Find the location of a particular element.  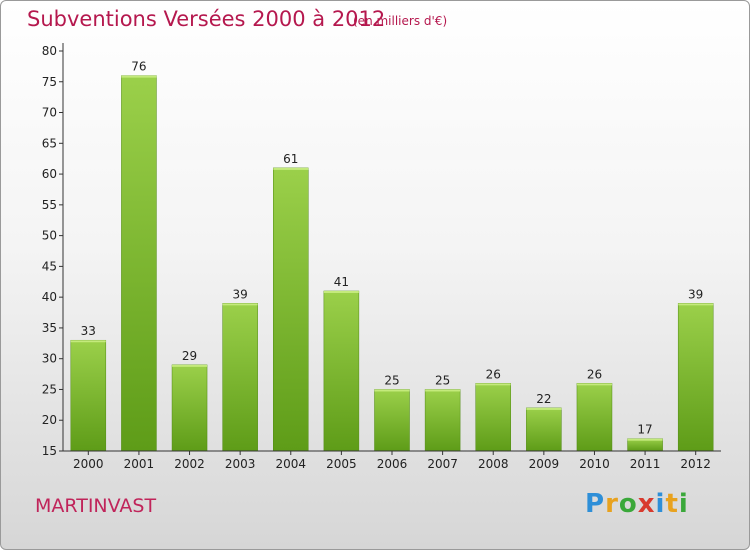

x-tick-label: 2008 is located at coordinates (493, 464).